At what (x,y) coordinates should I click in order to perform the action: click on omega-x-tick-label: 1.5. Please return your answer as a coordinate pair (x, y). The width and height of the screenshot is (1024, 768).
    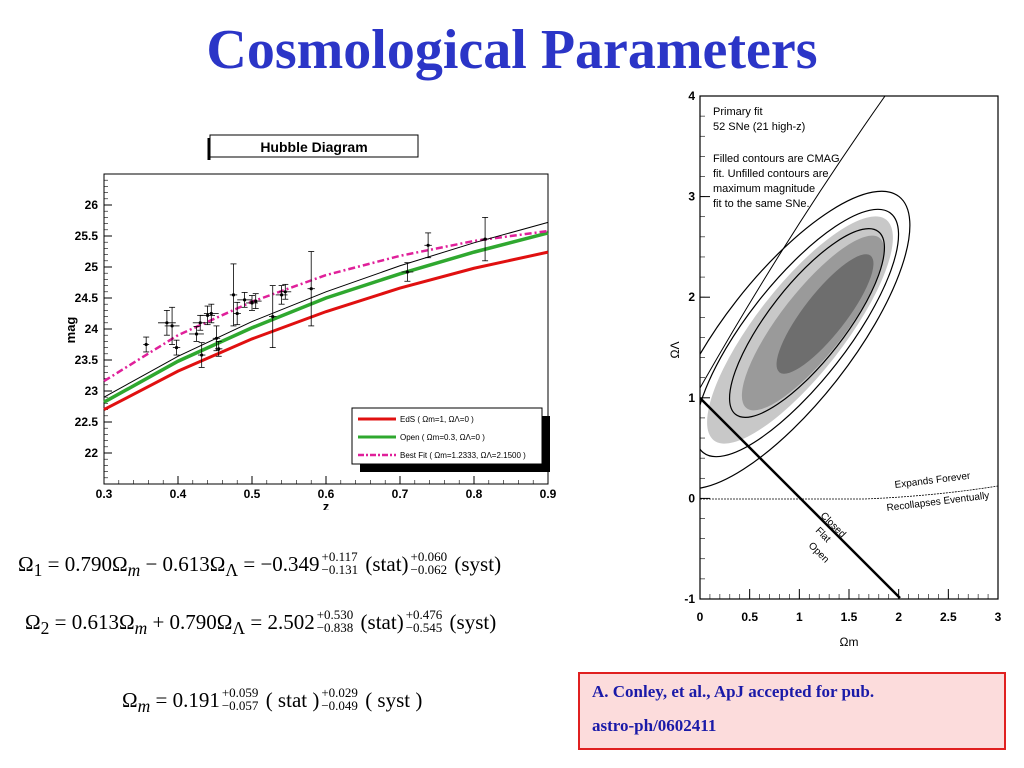
    Looking at the image, I should click on (849, 617).